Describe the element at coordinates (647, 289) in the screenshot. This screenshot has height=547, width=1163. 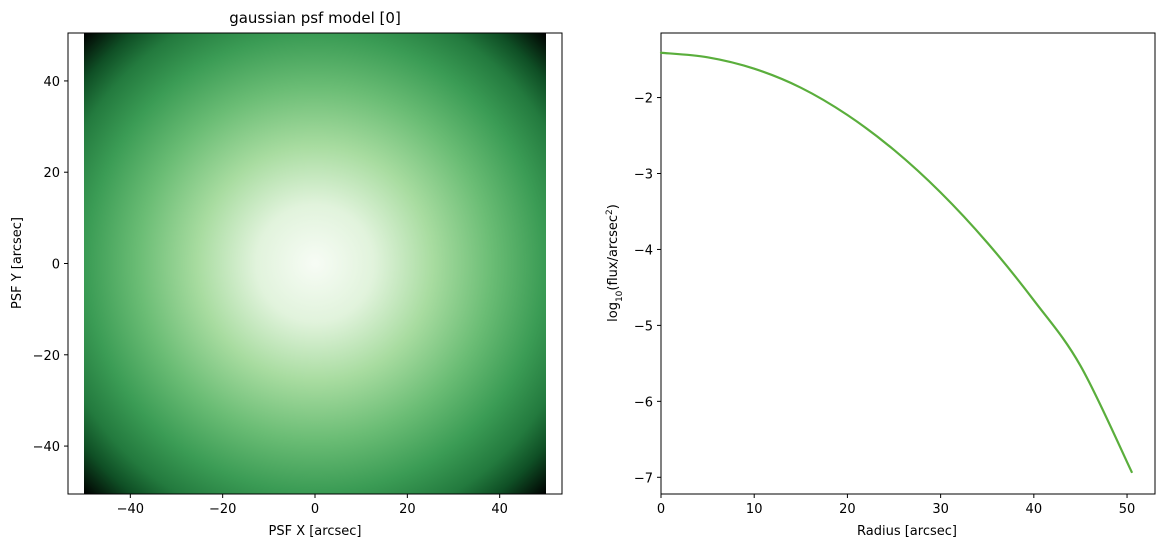
I see `log-flux-ticks: −2 −3 −4 −5 −6 −7` at that location.